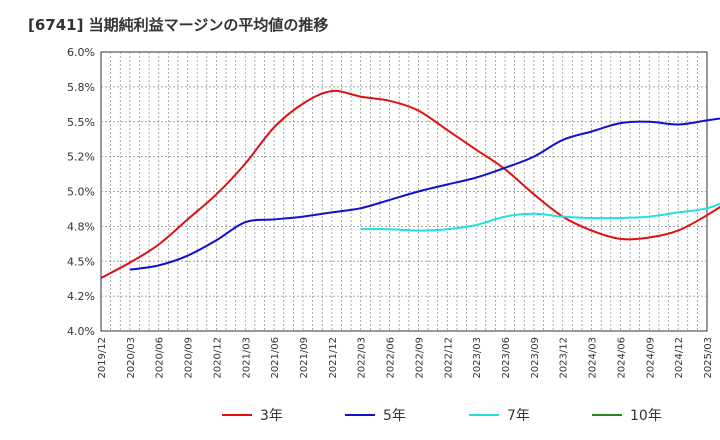 This screenshot has width=720, height=440. What do you see at coordinates (81, 157) in the screenshot?
I see `y-tick-label: 5.2%` at bounding box center [81, 157].